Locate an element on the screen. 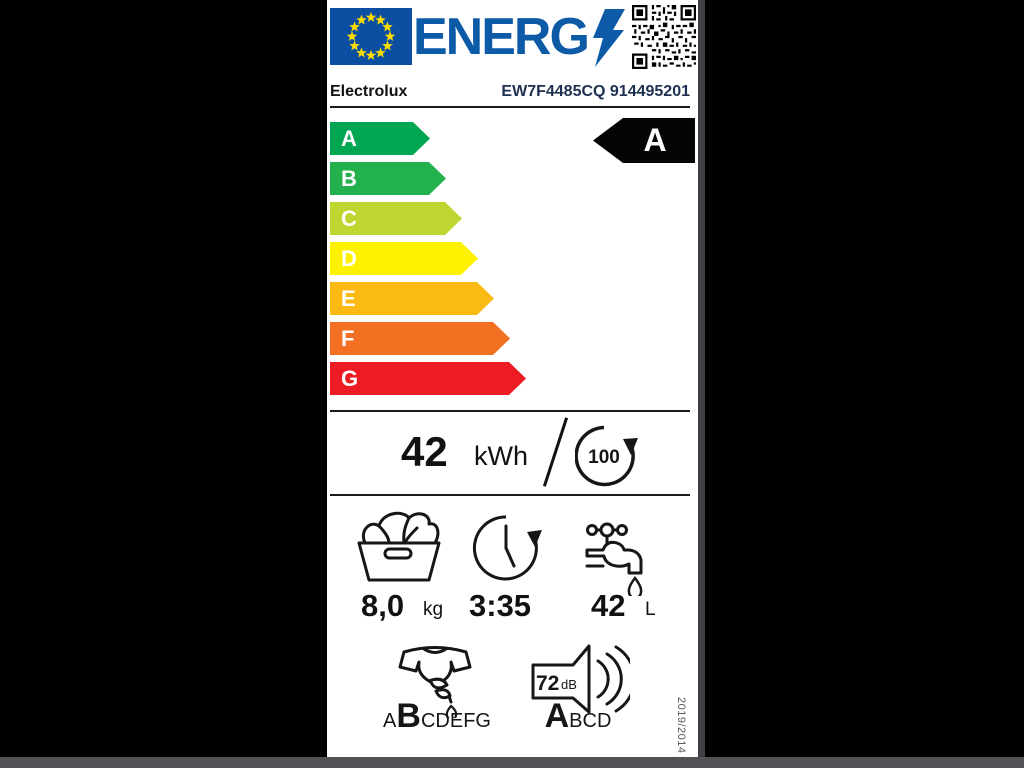 The image size is (1024, 768). water-tap-icon is located at coordinates (614, 559).